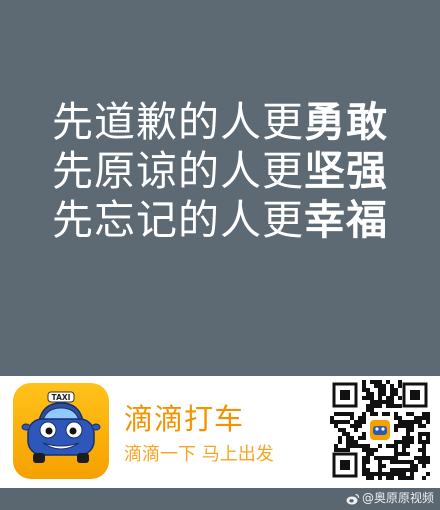  I want to click on slogan-line-2: 先原谅的人更坚强, so click(220, 171).